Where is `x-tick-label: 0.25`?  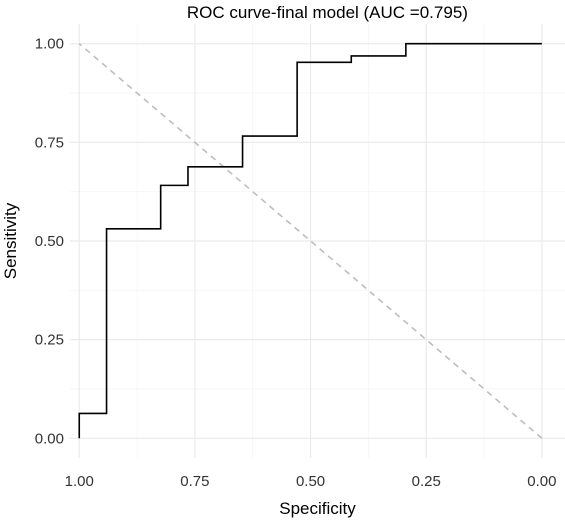
x-tick-label: 0.25 is located at coordinates (426, 481).